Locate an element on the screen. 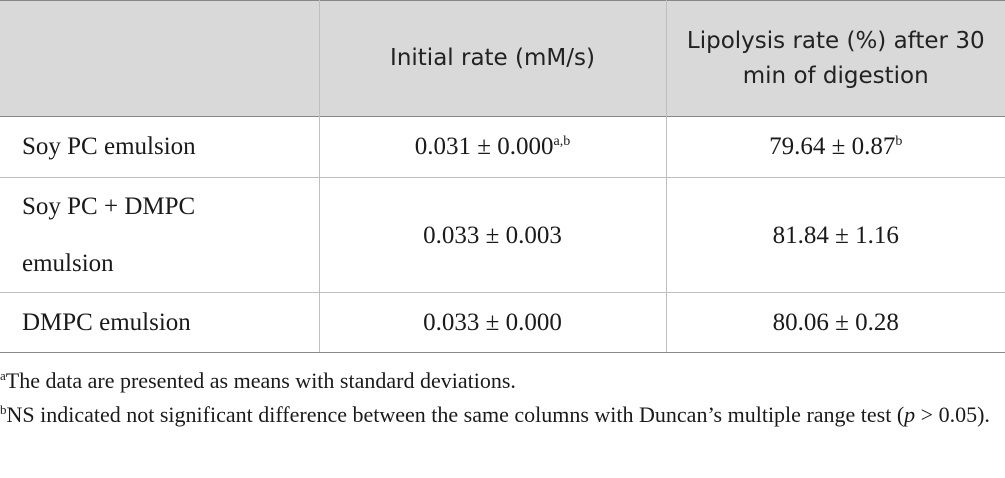  row-label: Soy PC + DMPC emulsion is located at coordinates (159, 235).